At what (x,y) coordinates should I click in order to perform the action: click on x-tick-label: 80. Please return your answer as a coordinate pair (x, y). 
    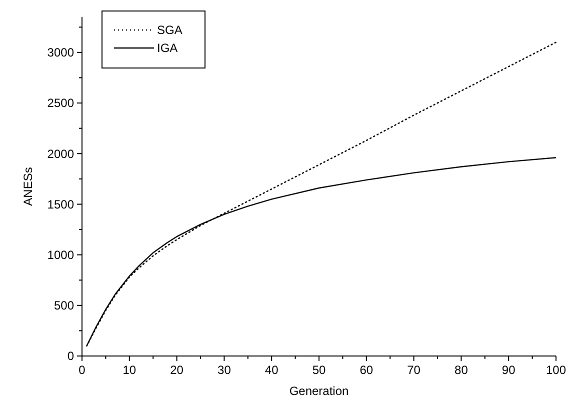
    Looking at the image, I should click on (461, 370).